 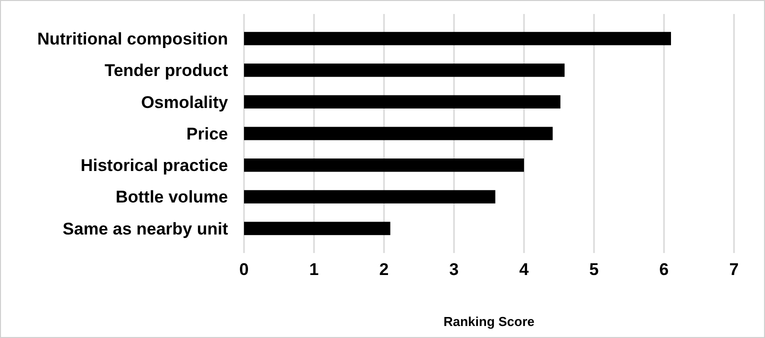 What do you see at coordinates (207, 134) in the screenshot?
I see `y-tick-label: Price` at bounding box center [207, 134].